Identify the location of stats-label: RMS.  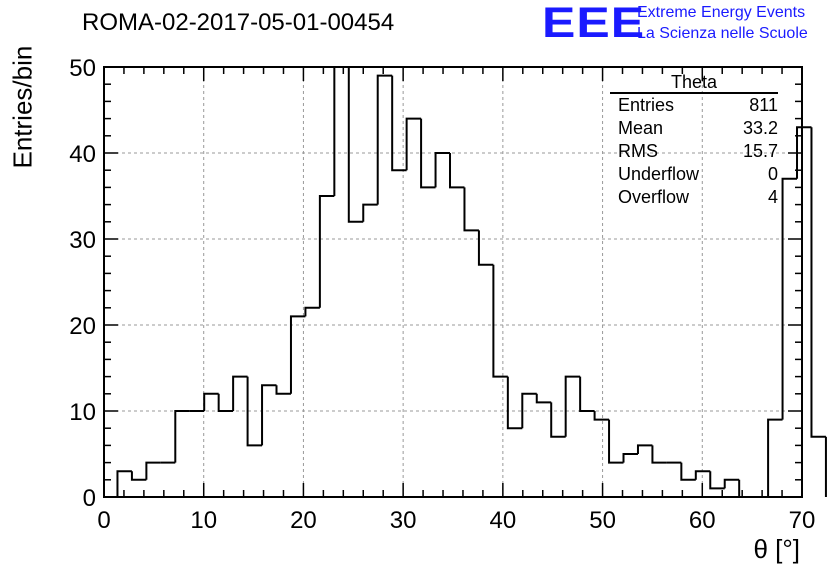
(638, 151).